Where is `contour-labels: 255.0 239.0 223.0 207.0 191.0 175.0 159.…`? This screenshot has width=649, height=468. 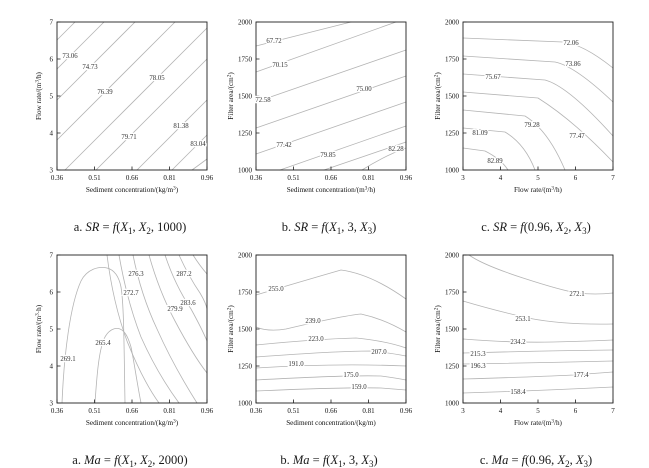 contour-labels: 255.0 239.0 223.0 207.0 191.0 175.0 159.… is located at coordinates (327, 339).